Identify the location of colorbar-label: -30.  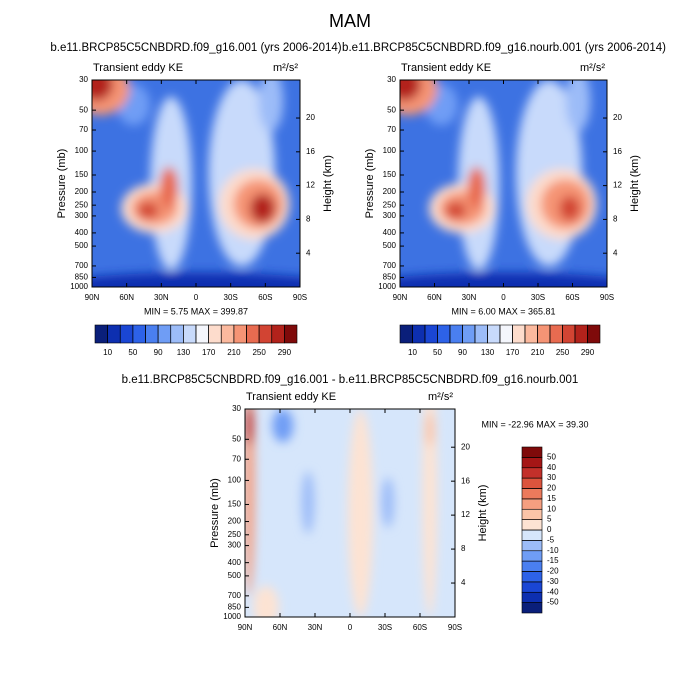
(553, 581).